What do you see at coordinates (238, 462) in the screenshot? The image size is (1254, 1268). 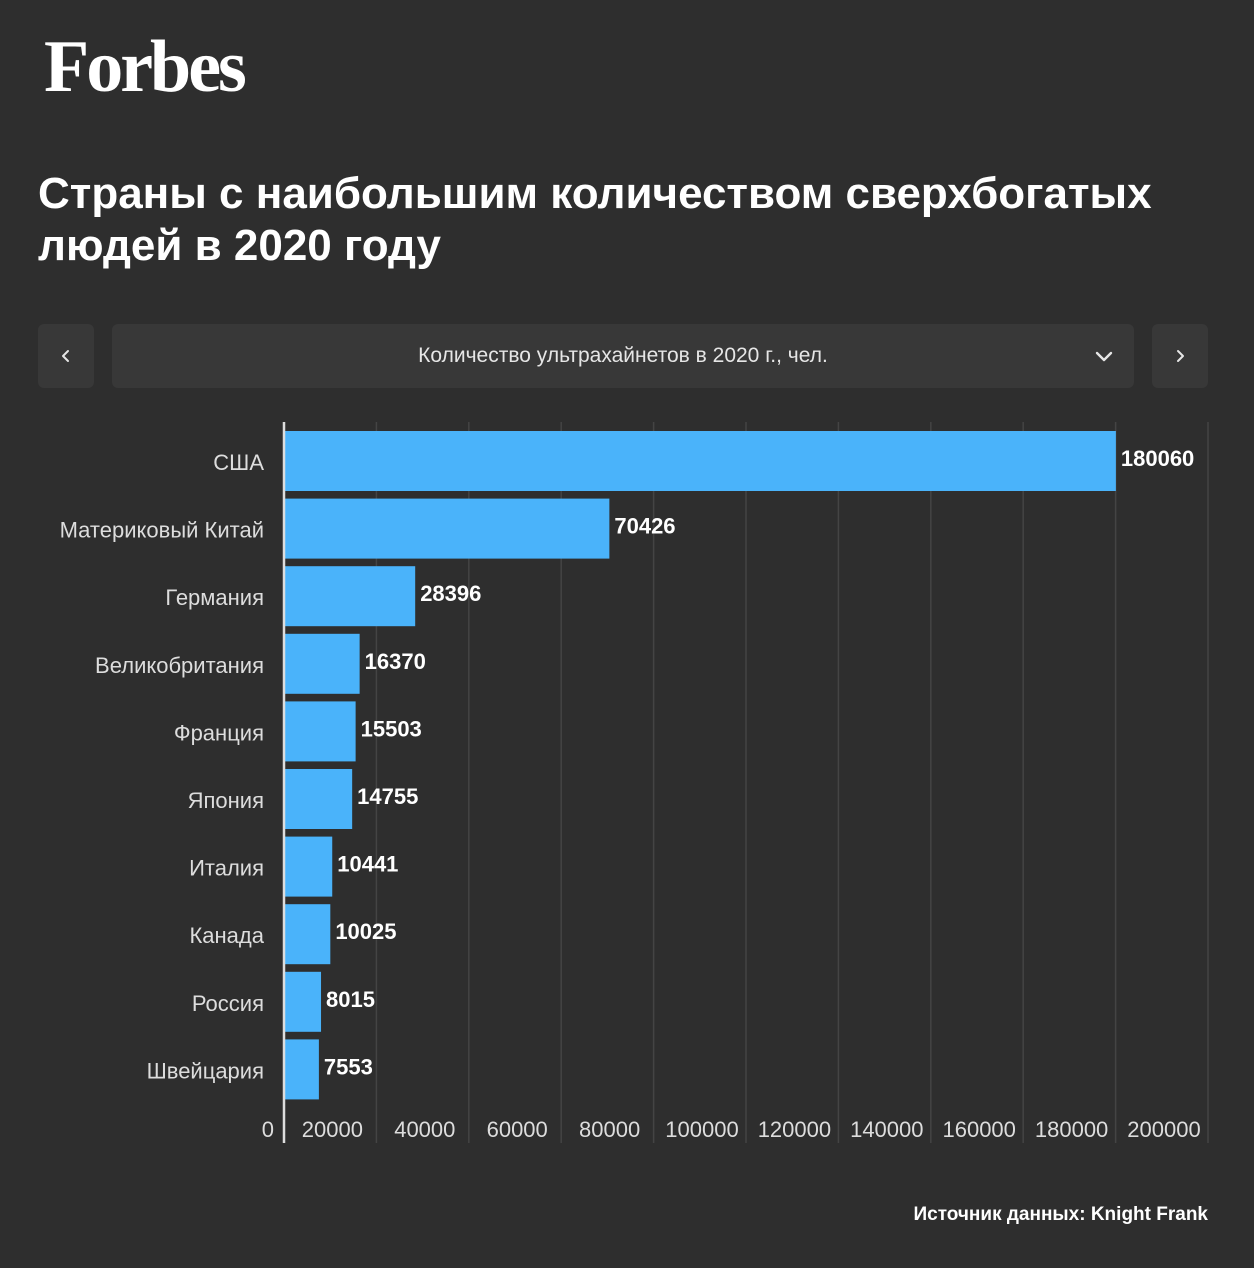 I see `category-label: США` at bounding box center [238, 462].